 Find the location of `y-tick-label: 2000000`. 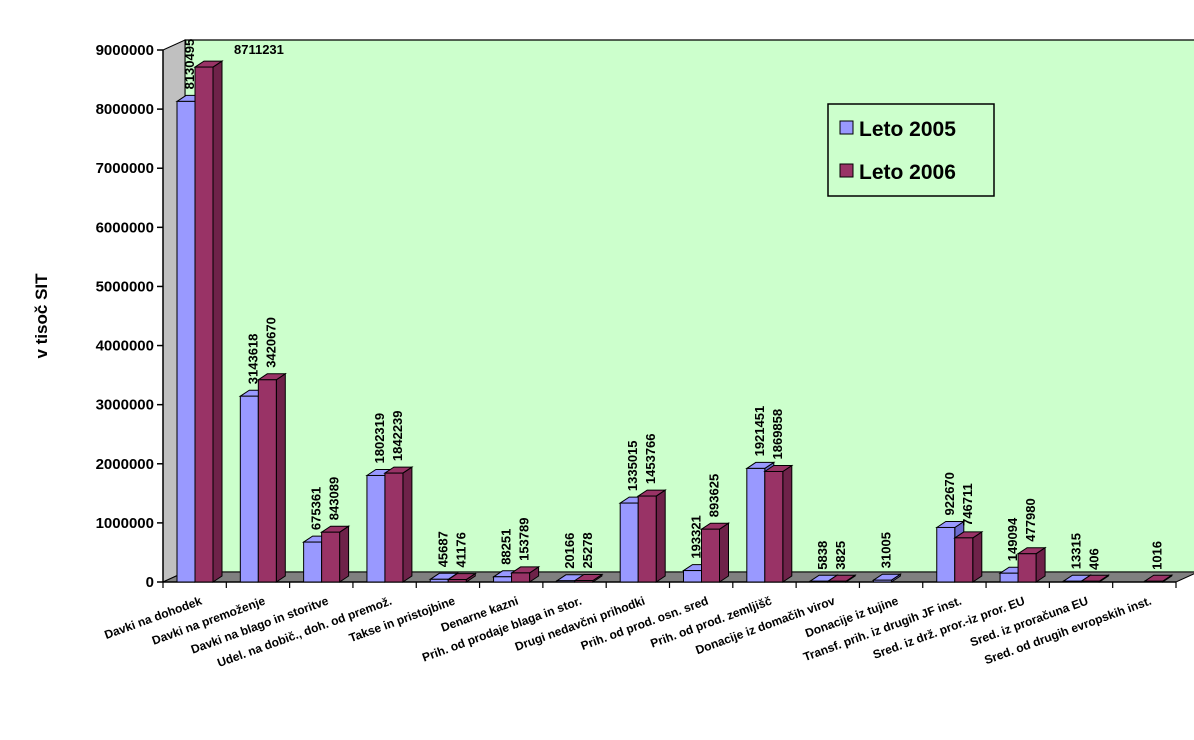

y-tick-label: 2000000 is located at coordinates (125, 464).